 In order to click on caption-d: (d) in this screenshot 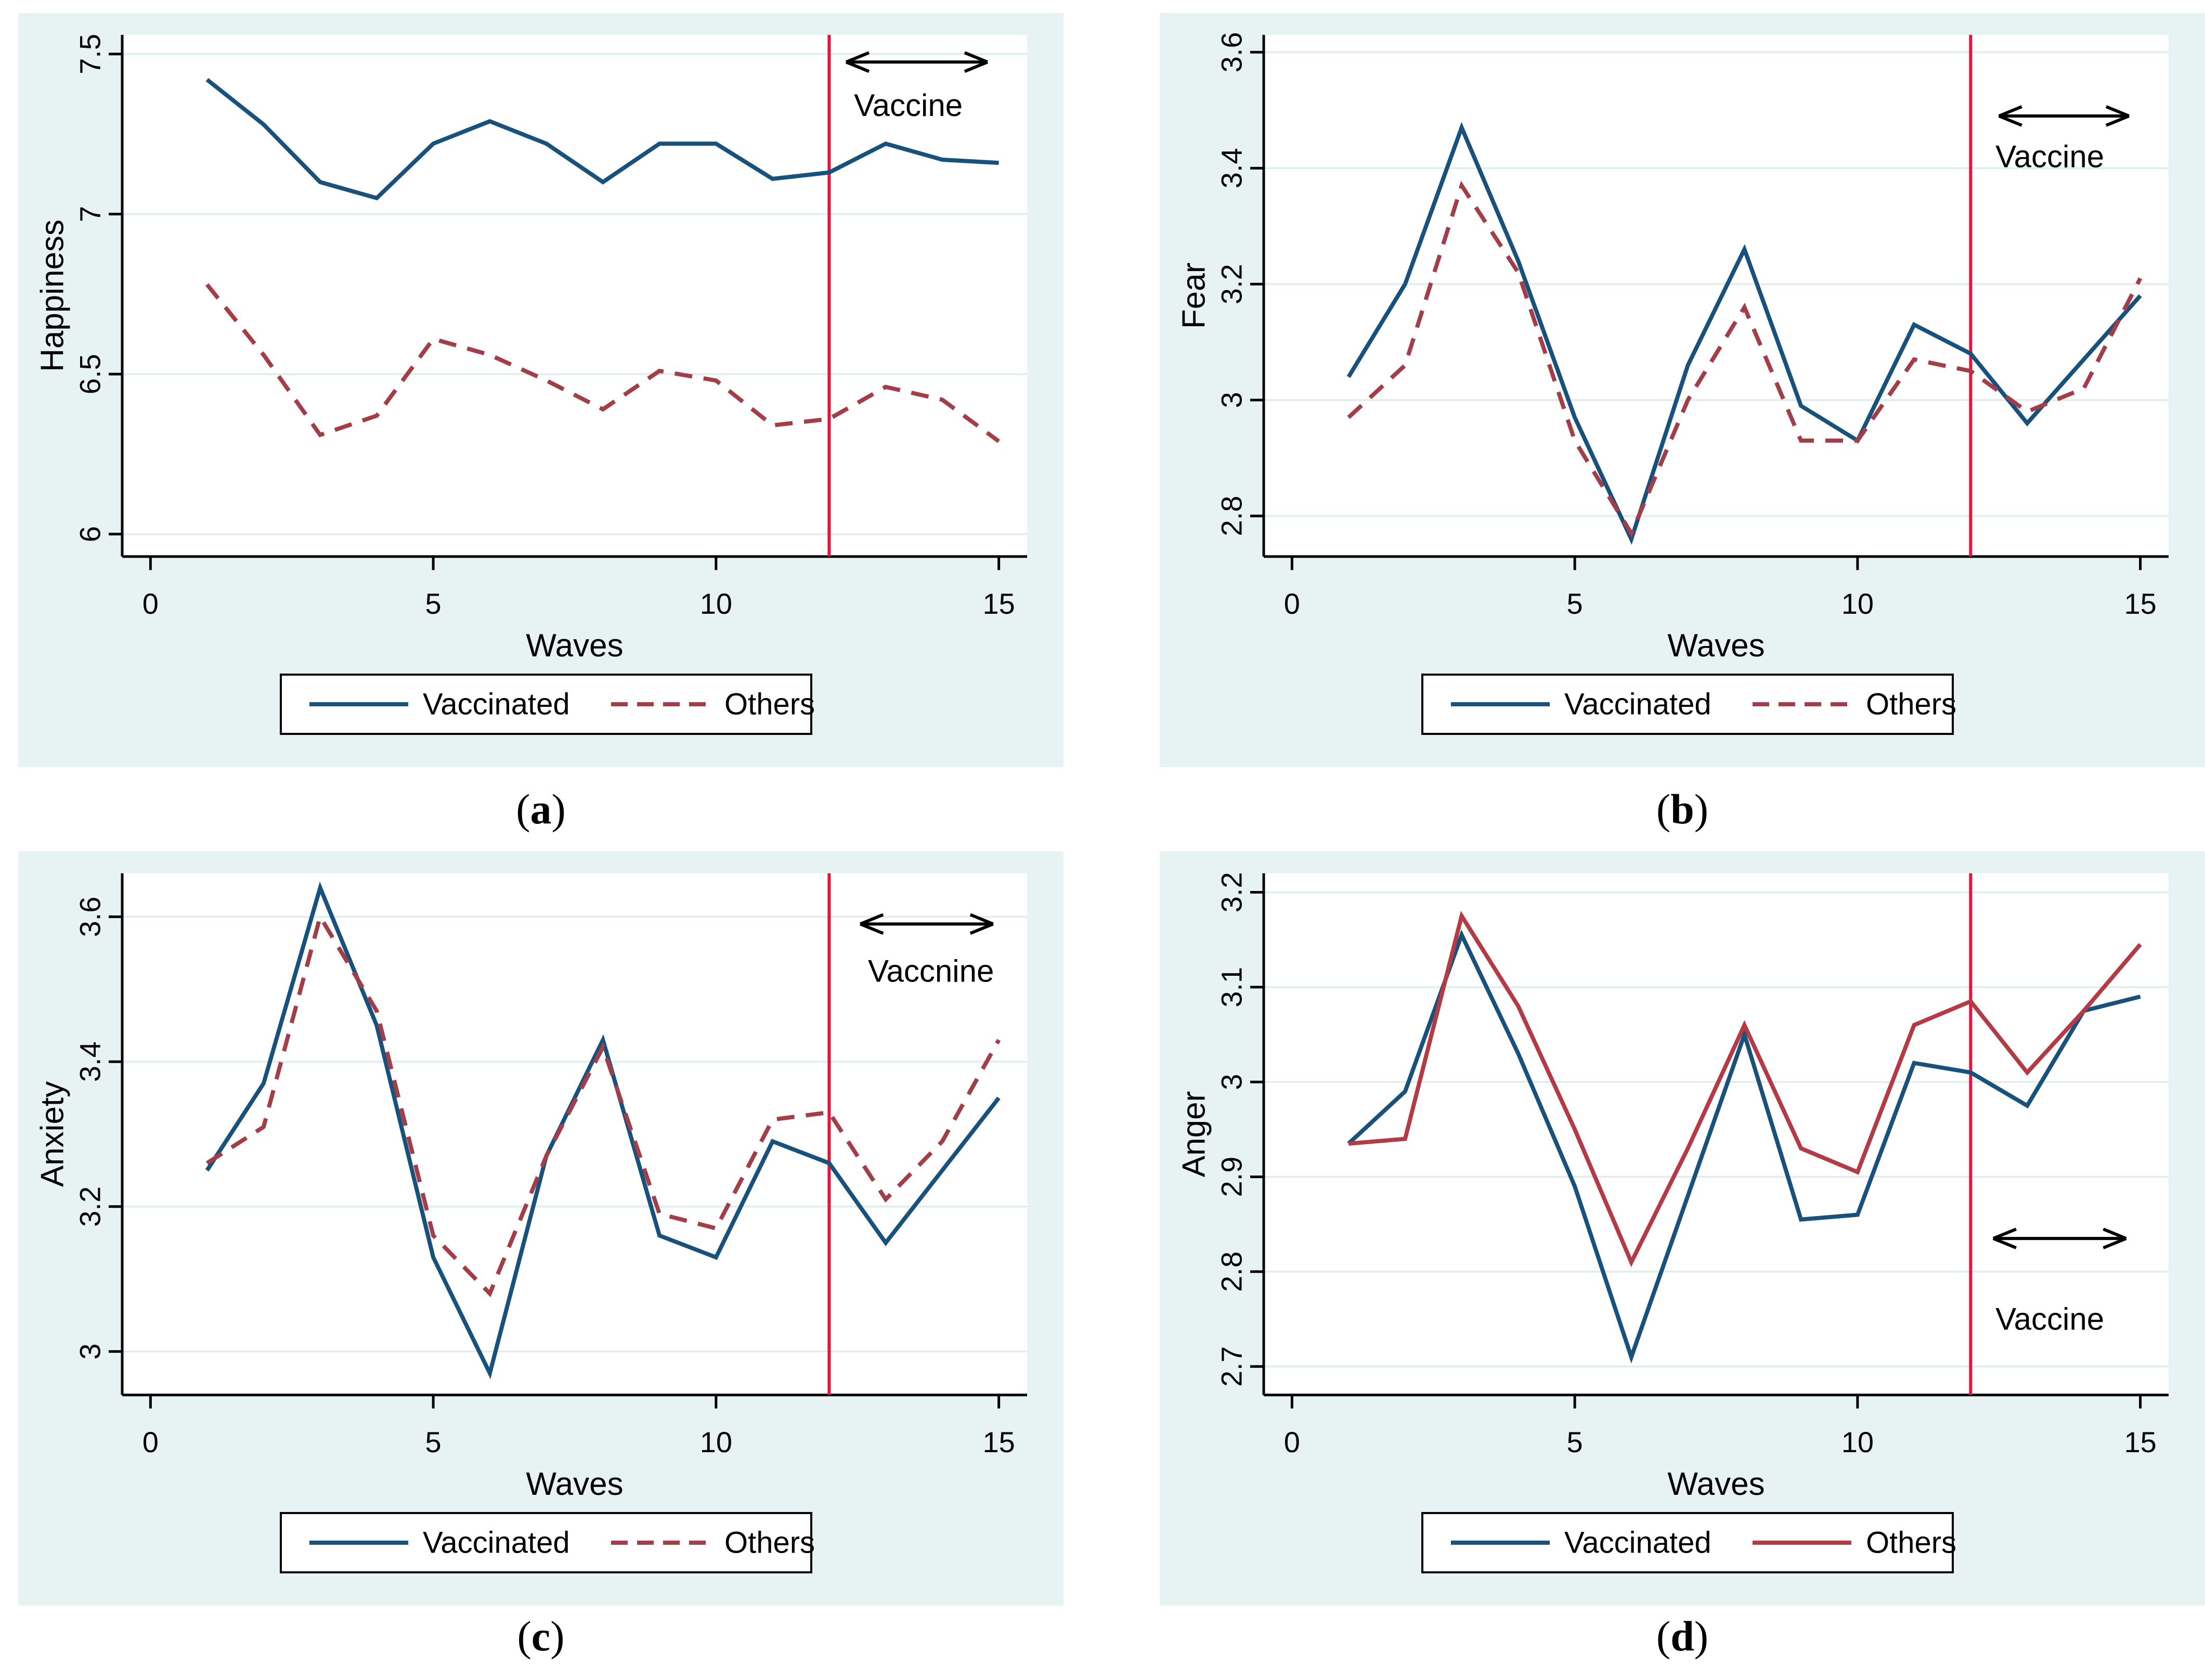, I will do `click(1682, 1636)`.